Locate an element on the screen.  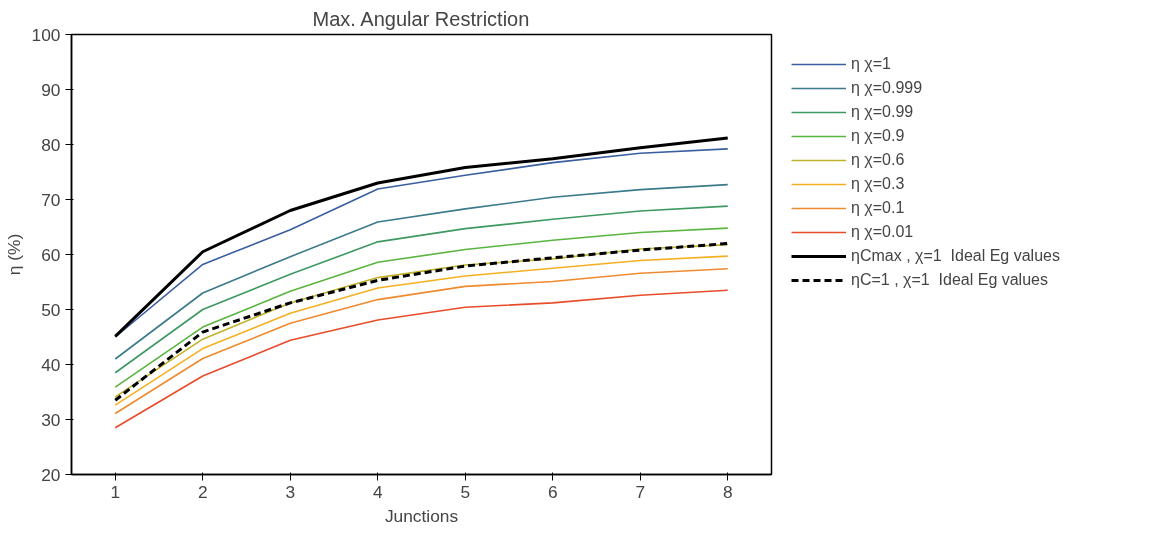
x-tick-label: 1 is located at coordinates (115, 491).